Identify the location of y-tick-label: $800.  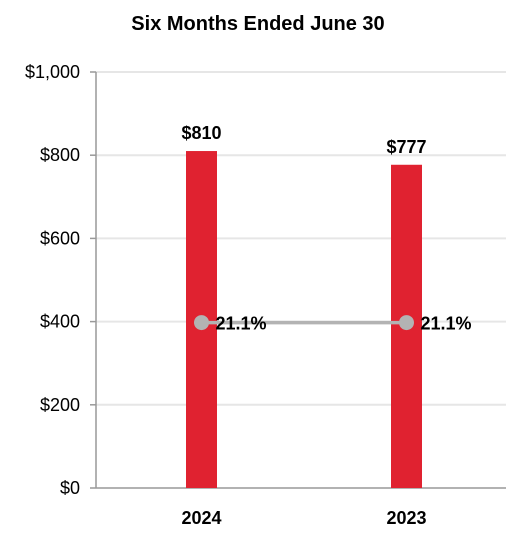
(60, 155).